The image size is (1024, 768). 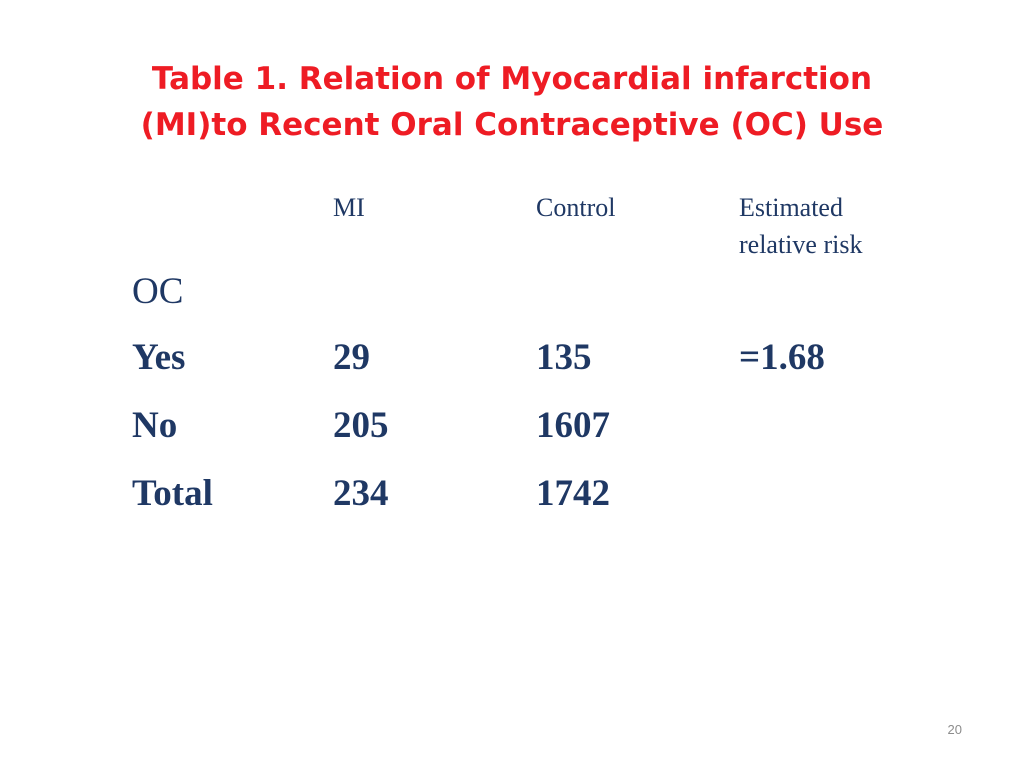 I want to click on row-label-no: No, so click(x=155, y=425).